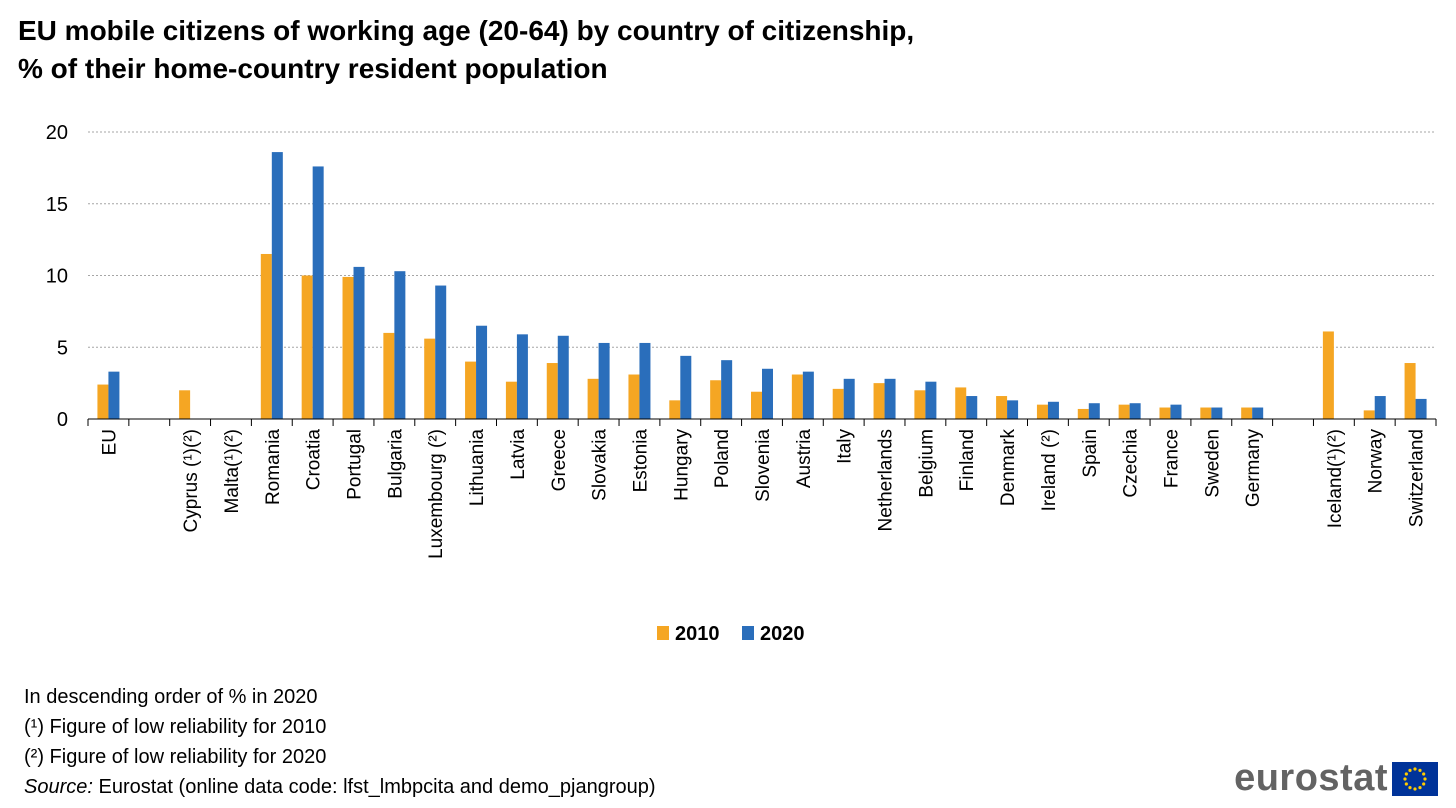 The height and width of the screenshot is (808, 1456). I want to click on note-1: (¹) Figure of low reliability for 2010, so click(175, 727).